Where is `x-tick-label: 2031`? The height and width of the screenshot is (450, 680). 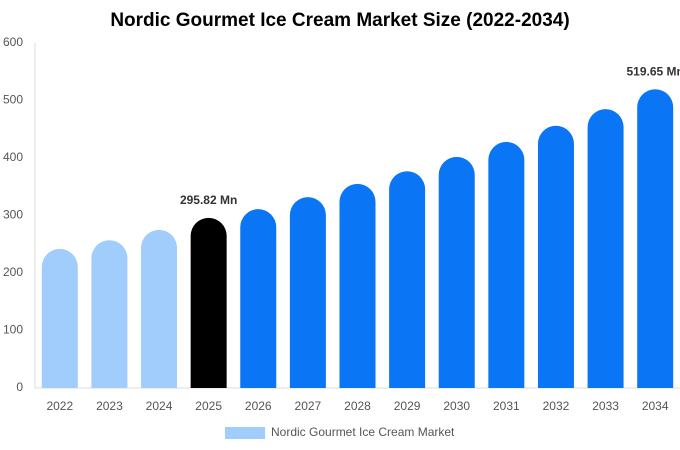
x-tick-label: 2031 is located at coordinates (506, 406).